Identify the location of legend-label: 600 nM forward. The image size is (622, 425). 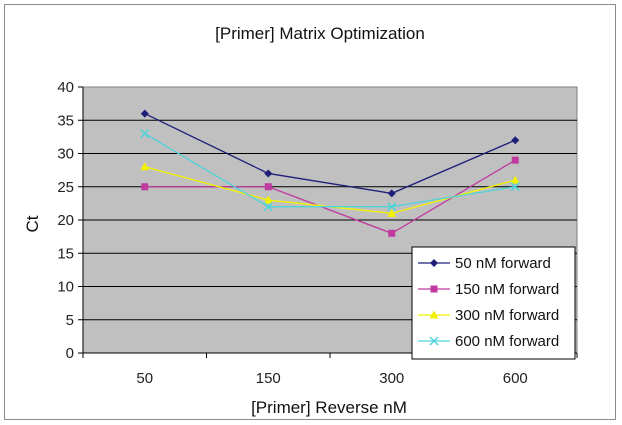
(507, 341).